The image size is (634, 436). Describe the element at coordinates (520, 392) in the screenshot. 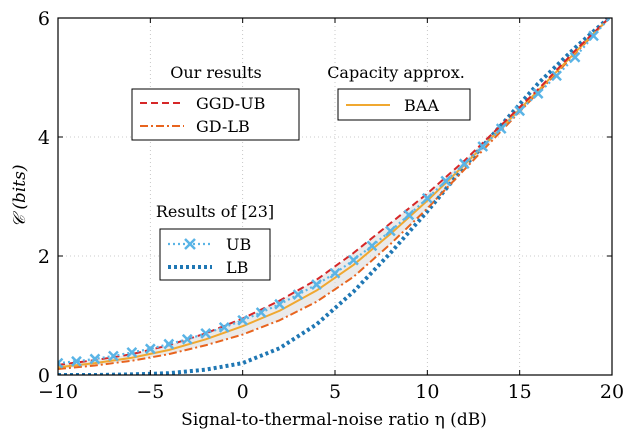

I see `x-tick-label: 15` at that location.